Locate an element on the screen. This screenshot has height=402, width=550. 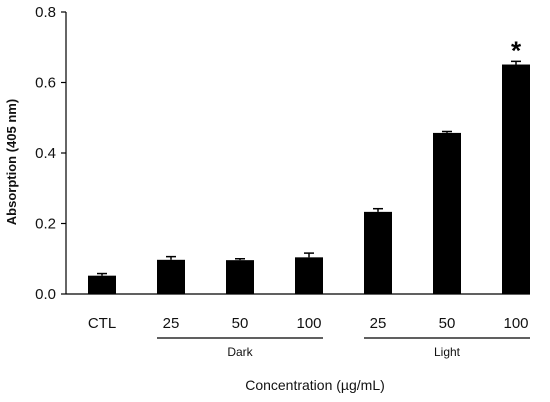
y-tick-label: 0.4 is located at coordinates (45, 153).